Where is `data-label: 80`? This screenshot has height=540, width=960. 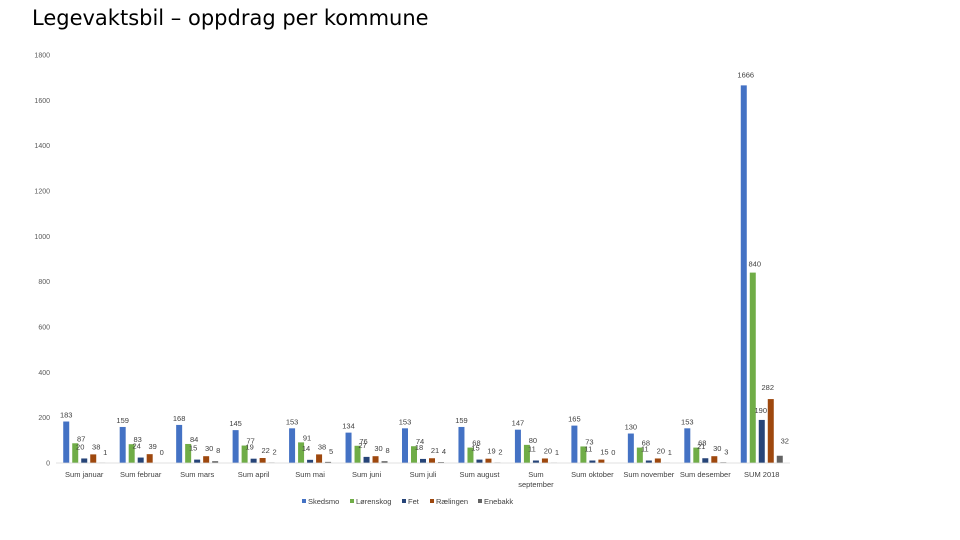
data-label: 80 is located at coordinates (533, 440).